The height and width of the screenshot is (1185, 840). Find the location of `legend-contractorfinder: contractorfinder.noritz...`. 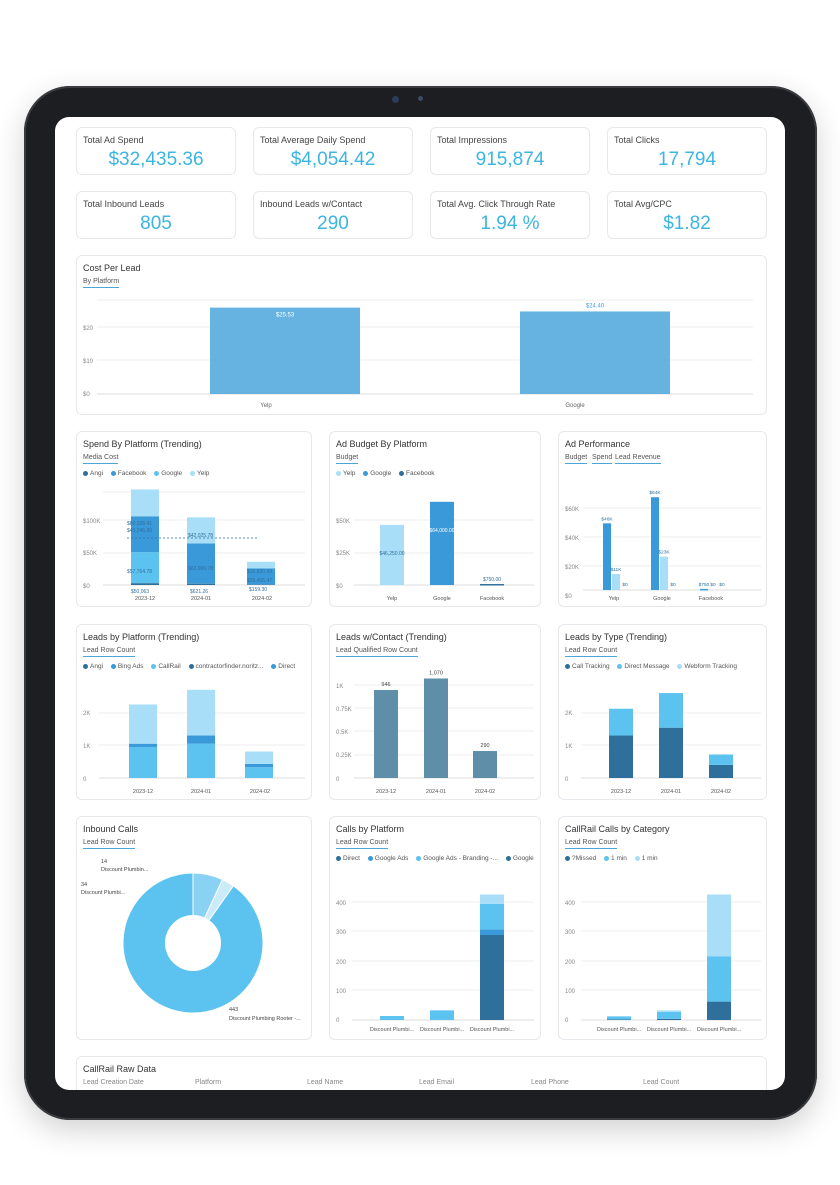

legend-contractorfinder: contractorfinder.noritz... is located at coordinates (225, 666).